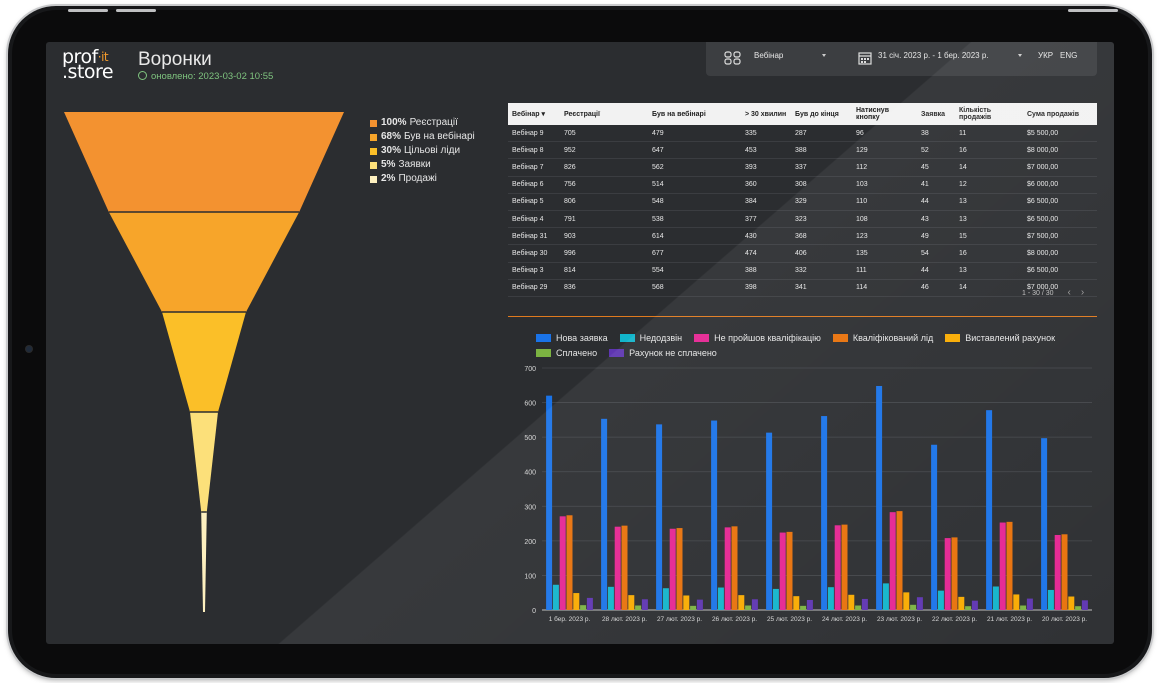 This screenshot has height=683, width=1160. Describe the element at coordinates (1010, 338) in the screenshot. I see `legend-label: Виставлений рахунок` at that location.